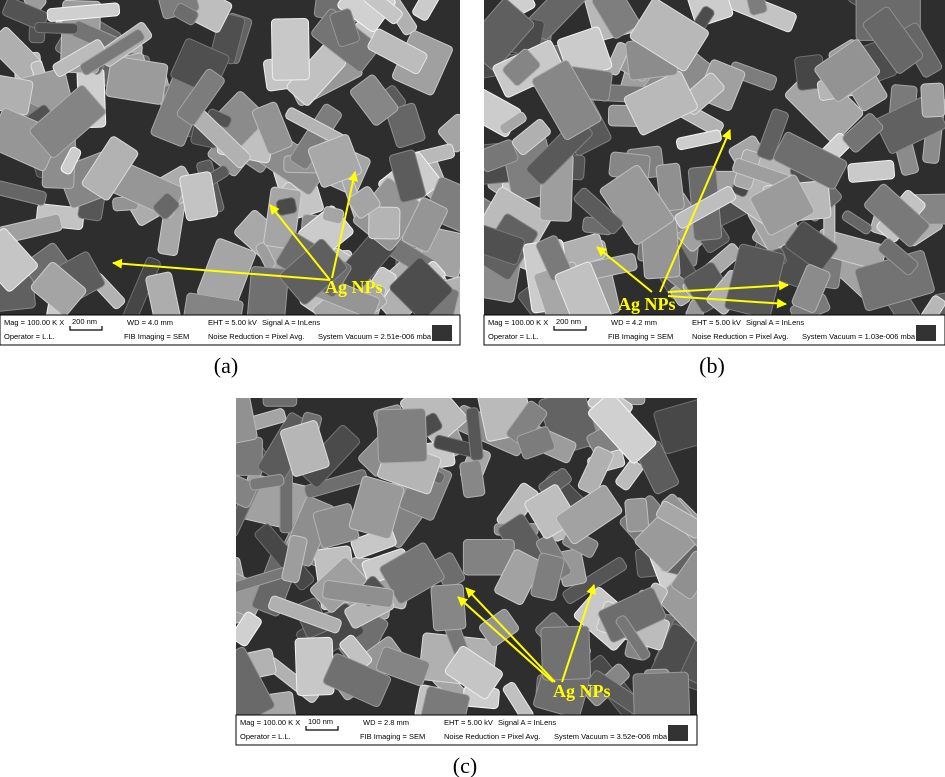 The image size is (945, 777). I want to click on info-text: System Vacuum = 1.03e-006 mba, so click(859, 336).